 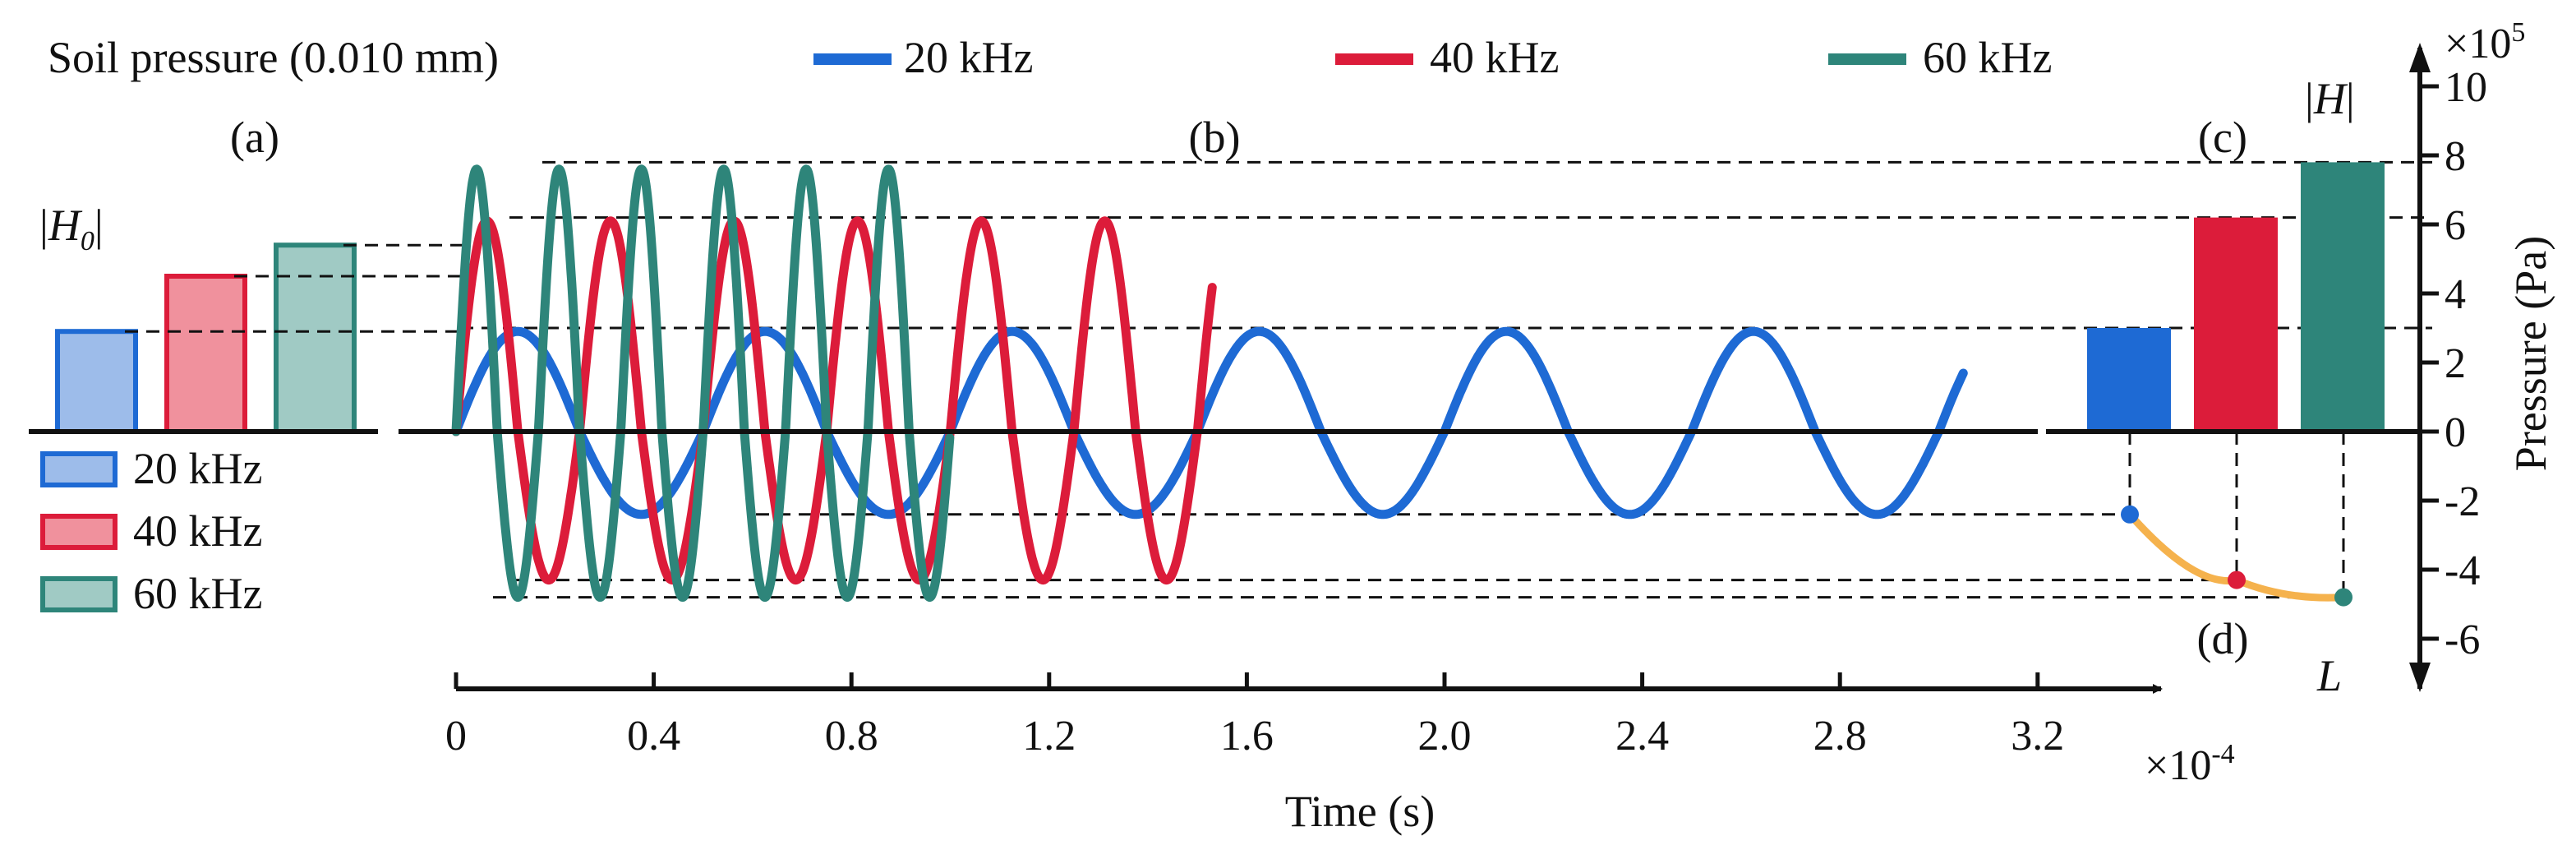 What do you see at coordinates (2037, 736) in the screenshot?
I see `xtick-label-3.2: 3.2` at bounding box center [2037, 736].